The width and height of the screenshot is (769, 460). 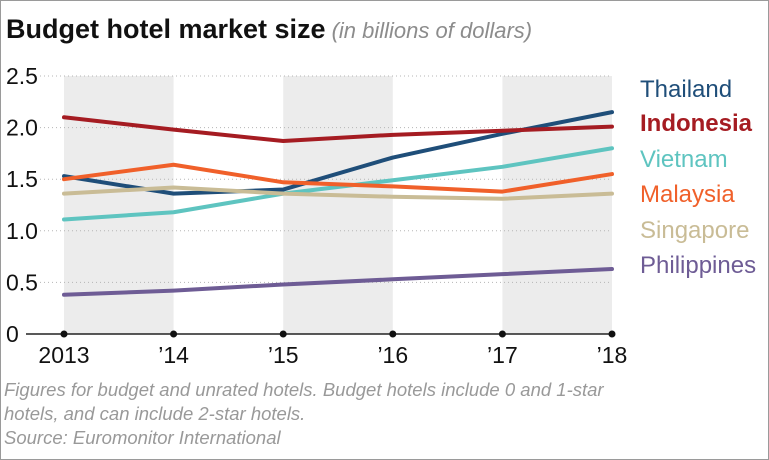 I want to click on y-tick-label: 1.0, so click(x=22, y=231).